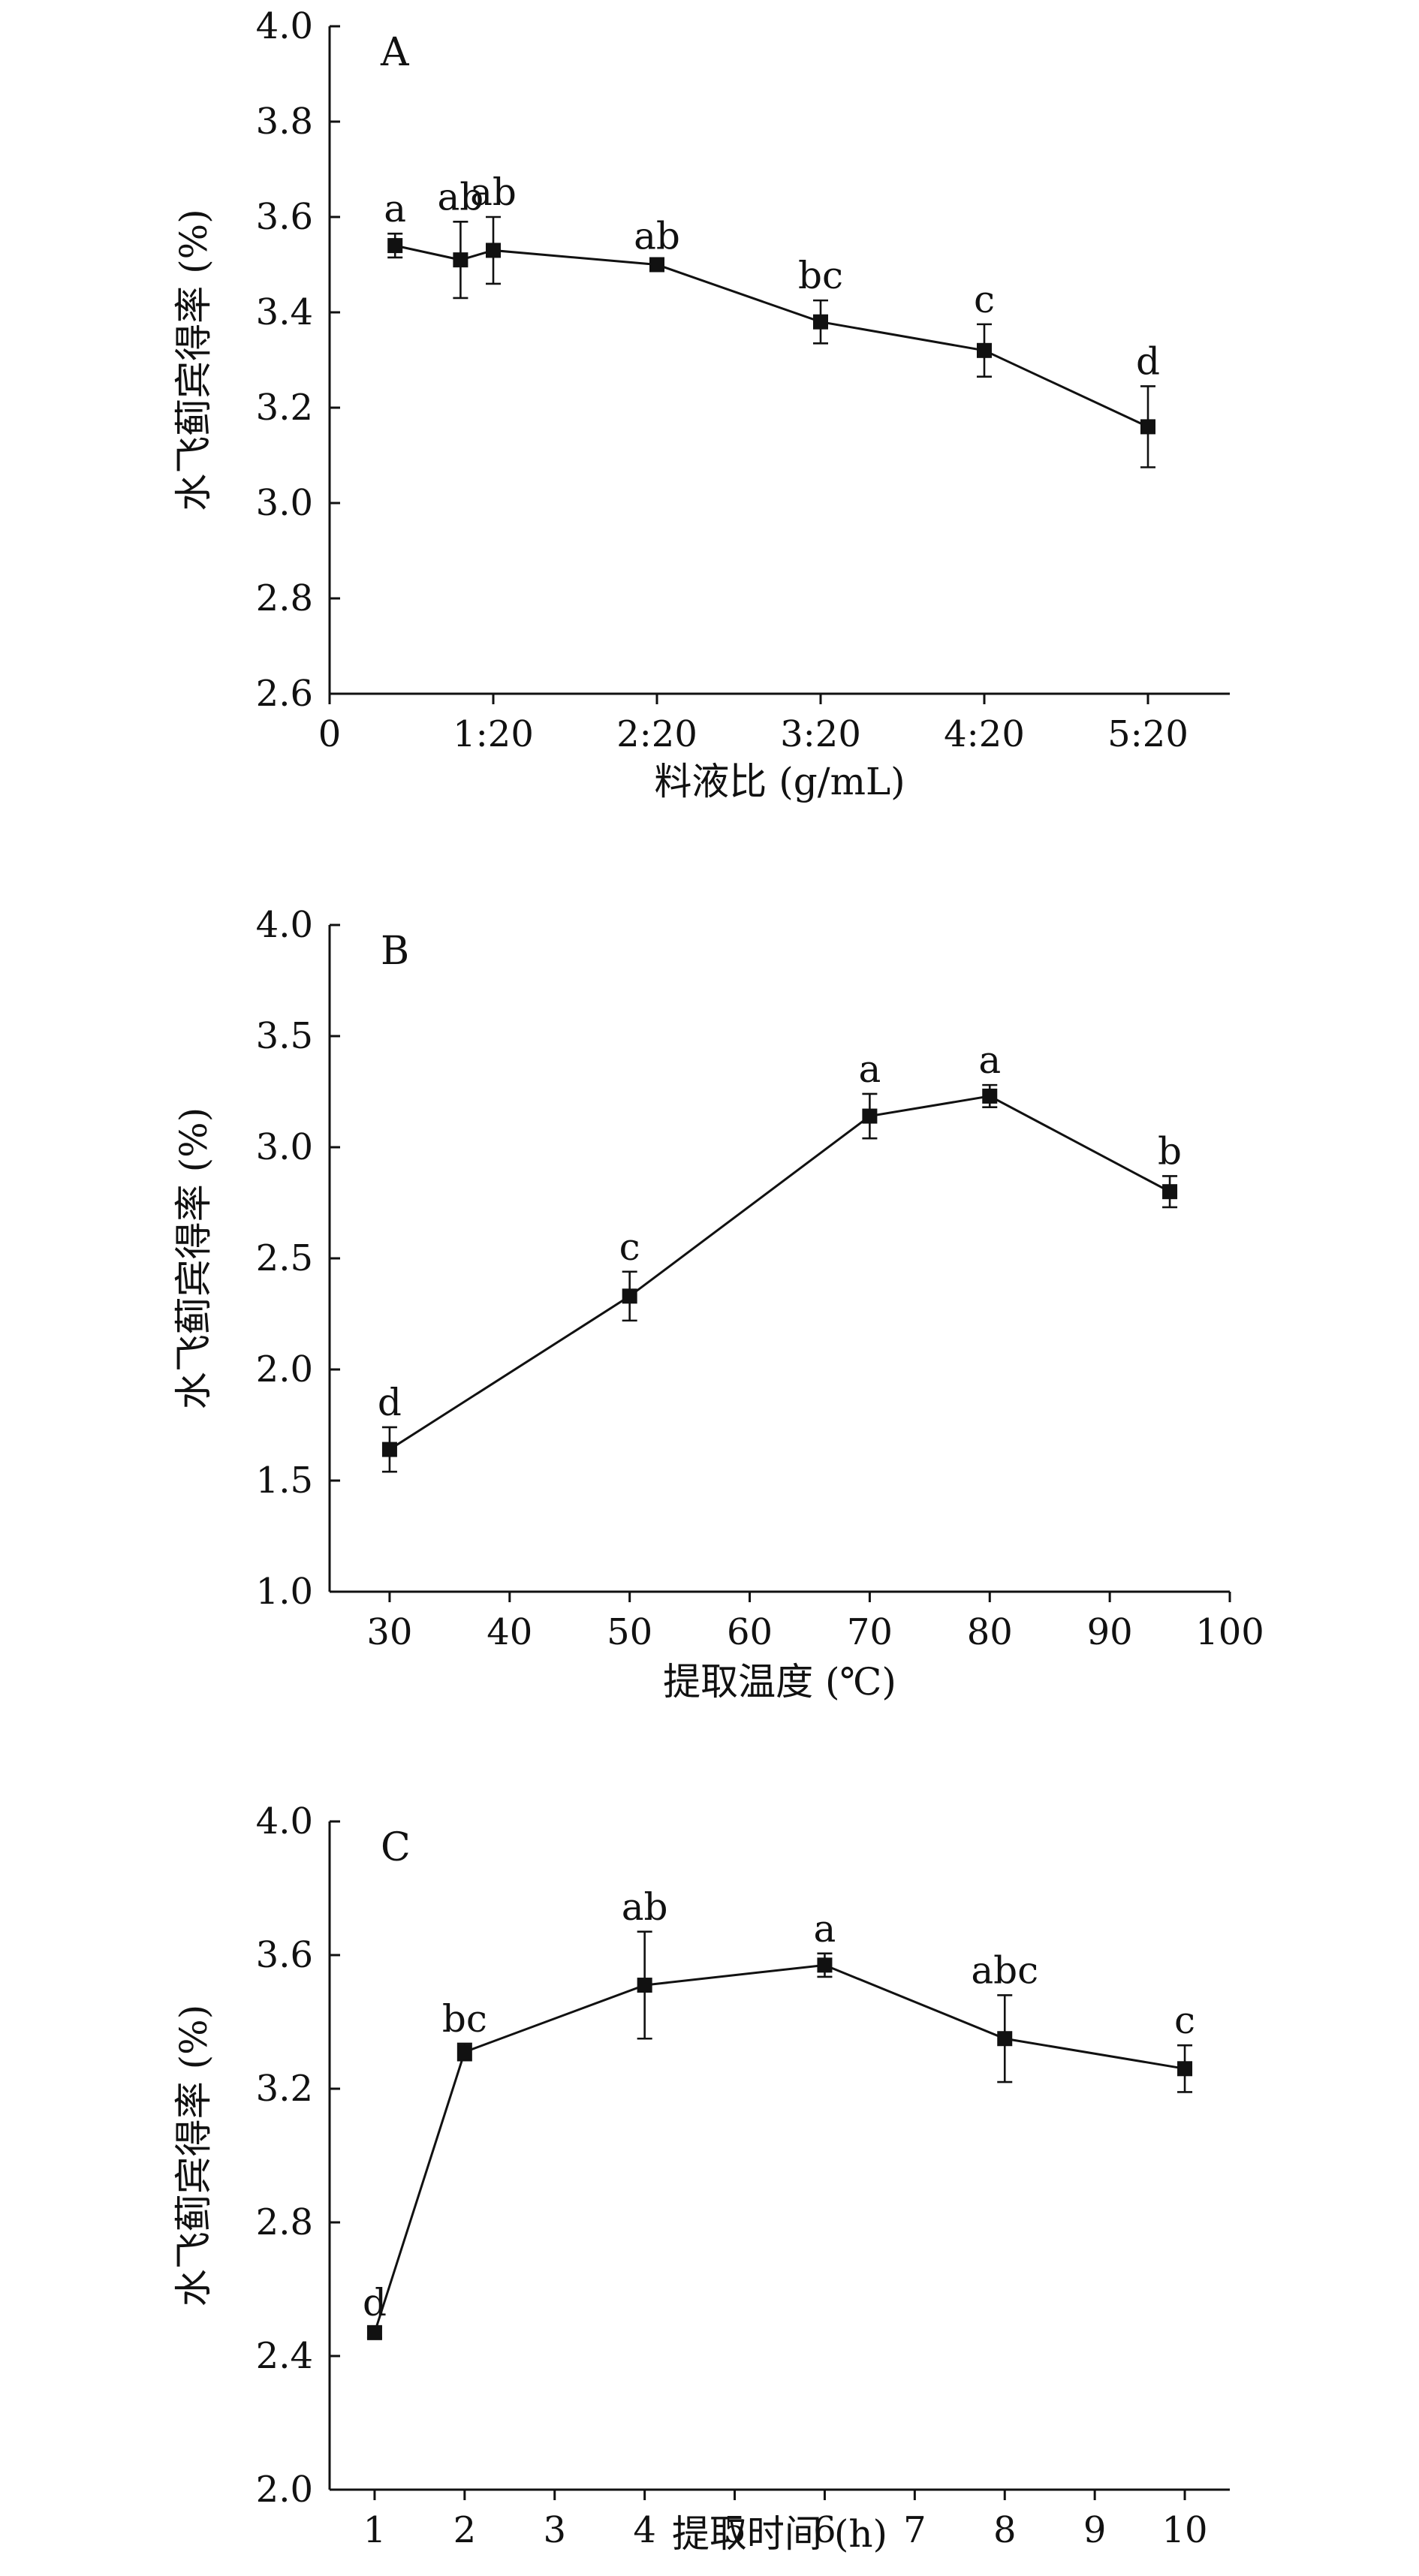 The width and height of the screenshot is (1419, 2576). What do you see at coordinates (1095, 2530) in the screenshot?
I see `x-tick-label: 9` at bounding box center [1095, 2530].